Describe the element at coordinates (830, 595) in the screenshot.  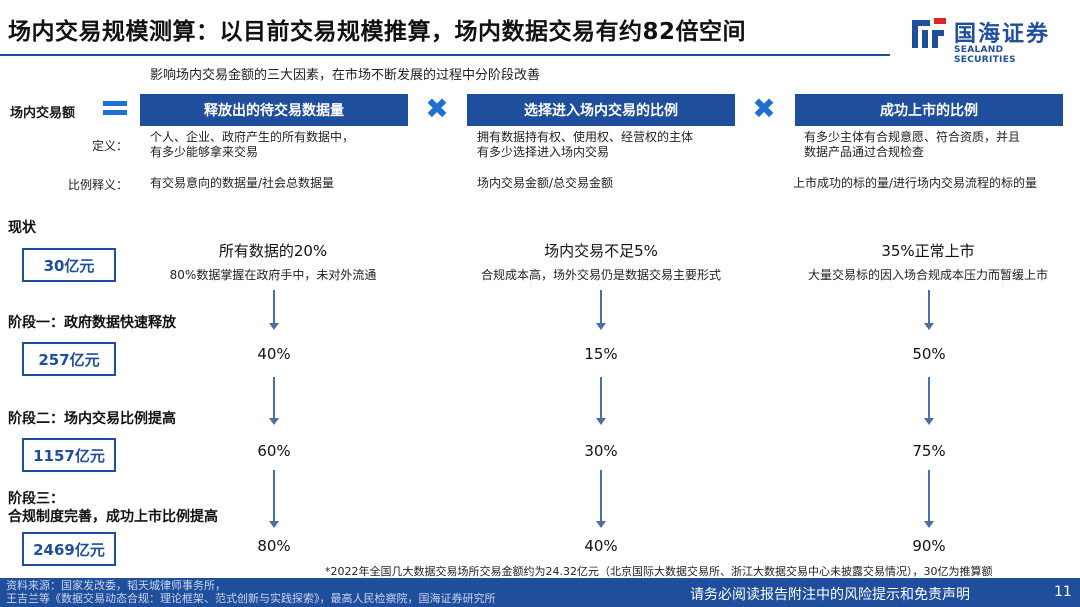
I see `footer-disclaimer: 请务必阅读报告附注中的风险提示和免责声明` at that location.